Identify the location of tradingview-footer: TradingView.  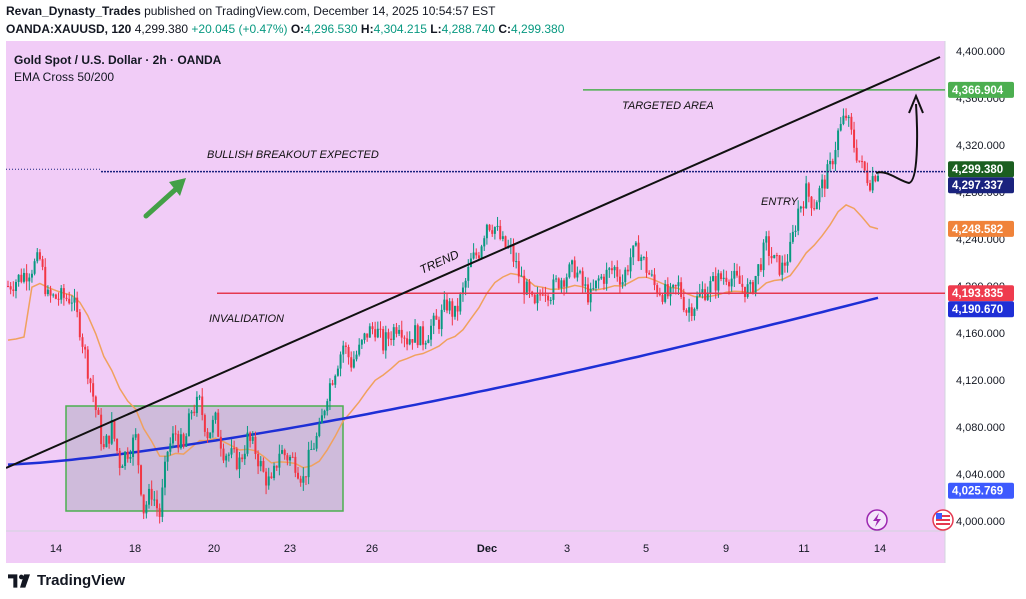
(66, 580).